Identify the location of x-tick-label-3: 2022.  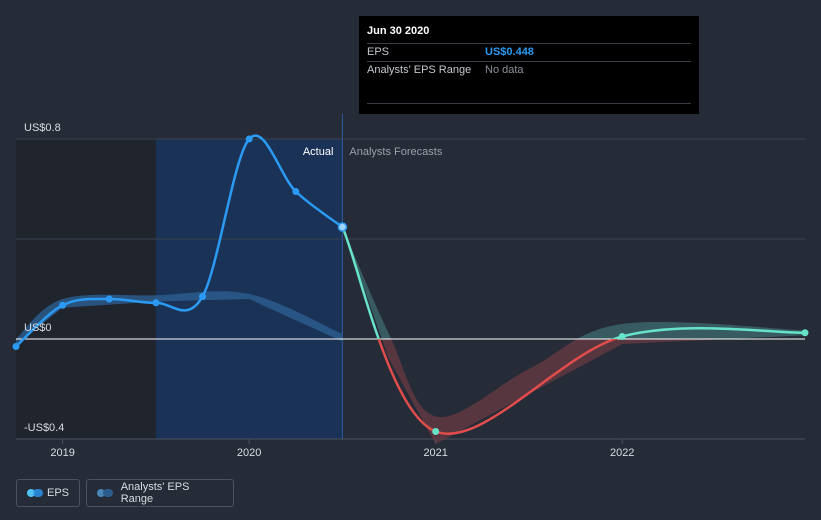
(622, 453).